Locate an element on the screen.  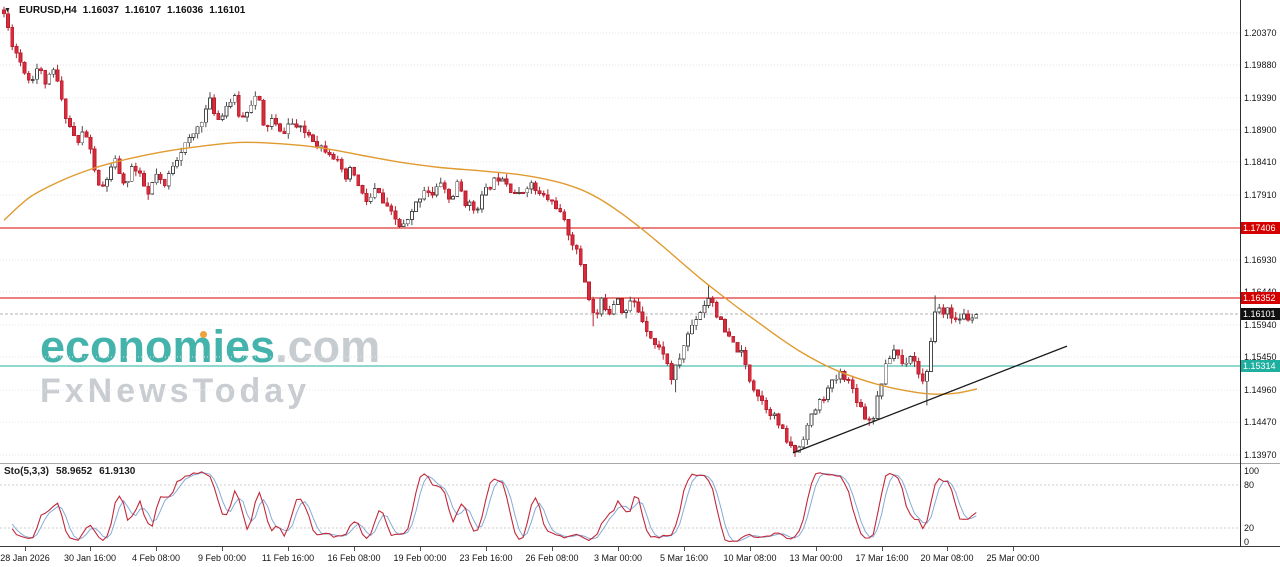
quick-trade-collapse-icon: ▼ is located at coordinates (7, 10).